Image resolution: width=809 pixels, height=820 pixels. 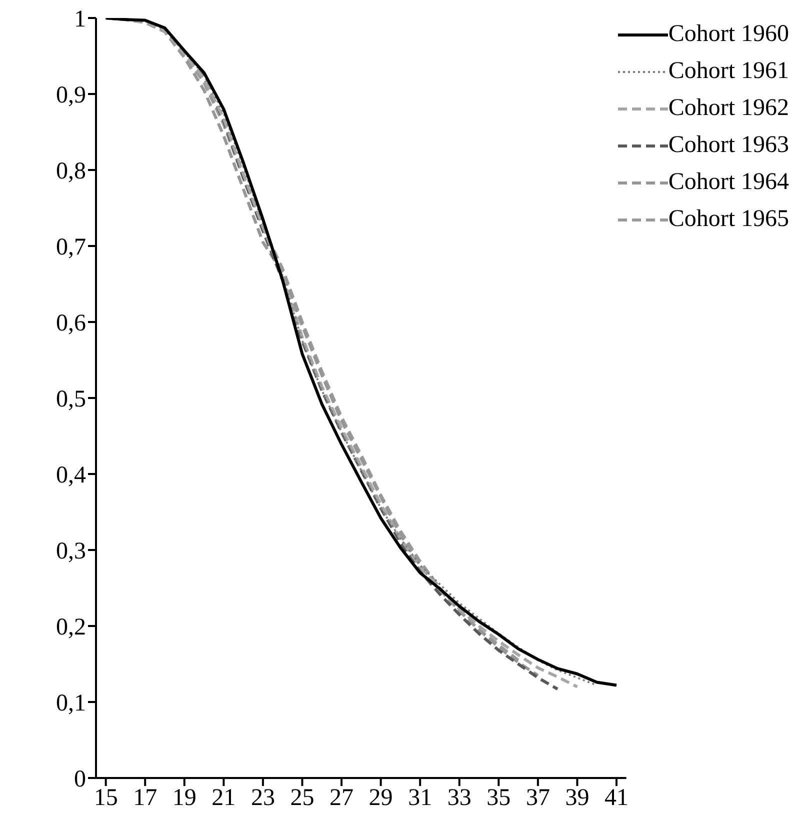 I want to click on y-tick-label: 0,1, so click(x=71, y=703).